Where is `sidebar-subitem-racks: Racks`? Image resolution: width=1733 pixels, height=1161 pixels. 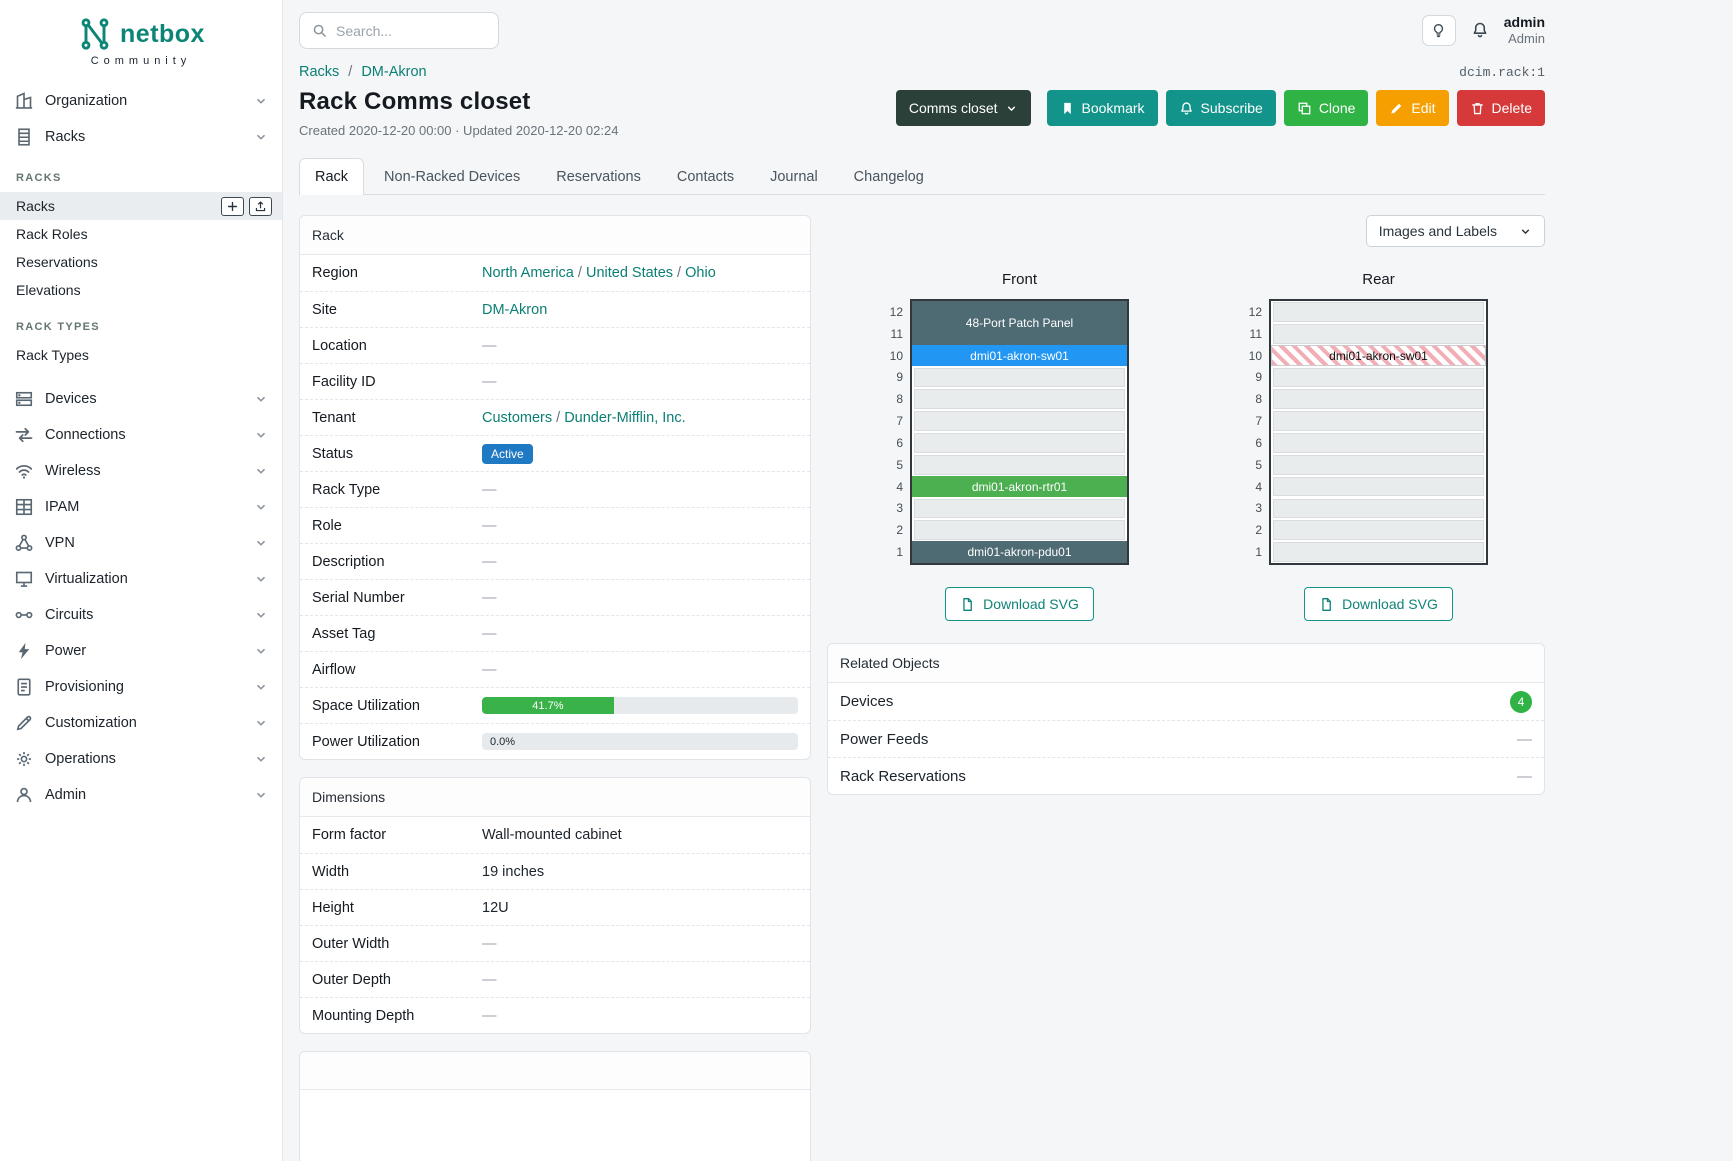 sidebar-subitem-racks: Racks is located at coordinates (141, 206).